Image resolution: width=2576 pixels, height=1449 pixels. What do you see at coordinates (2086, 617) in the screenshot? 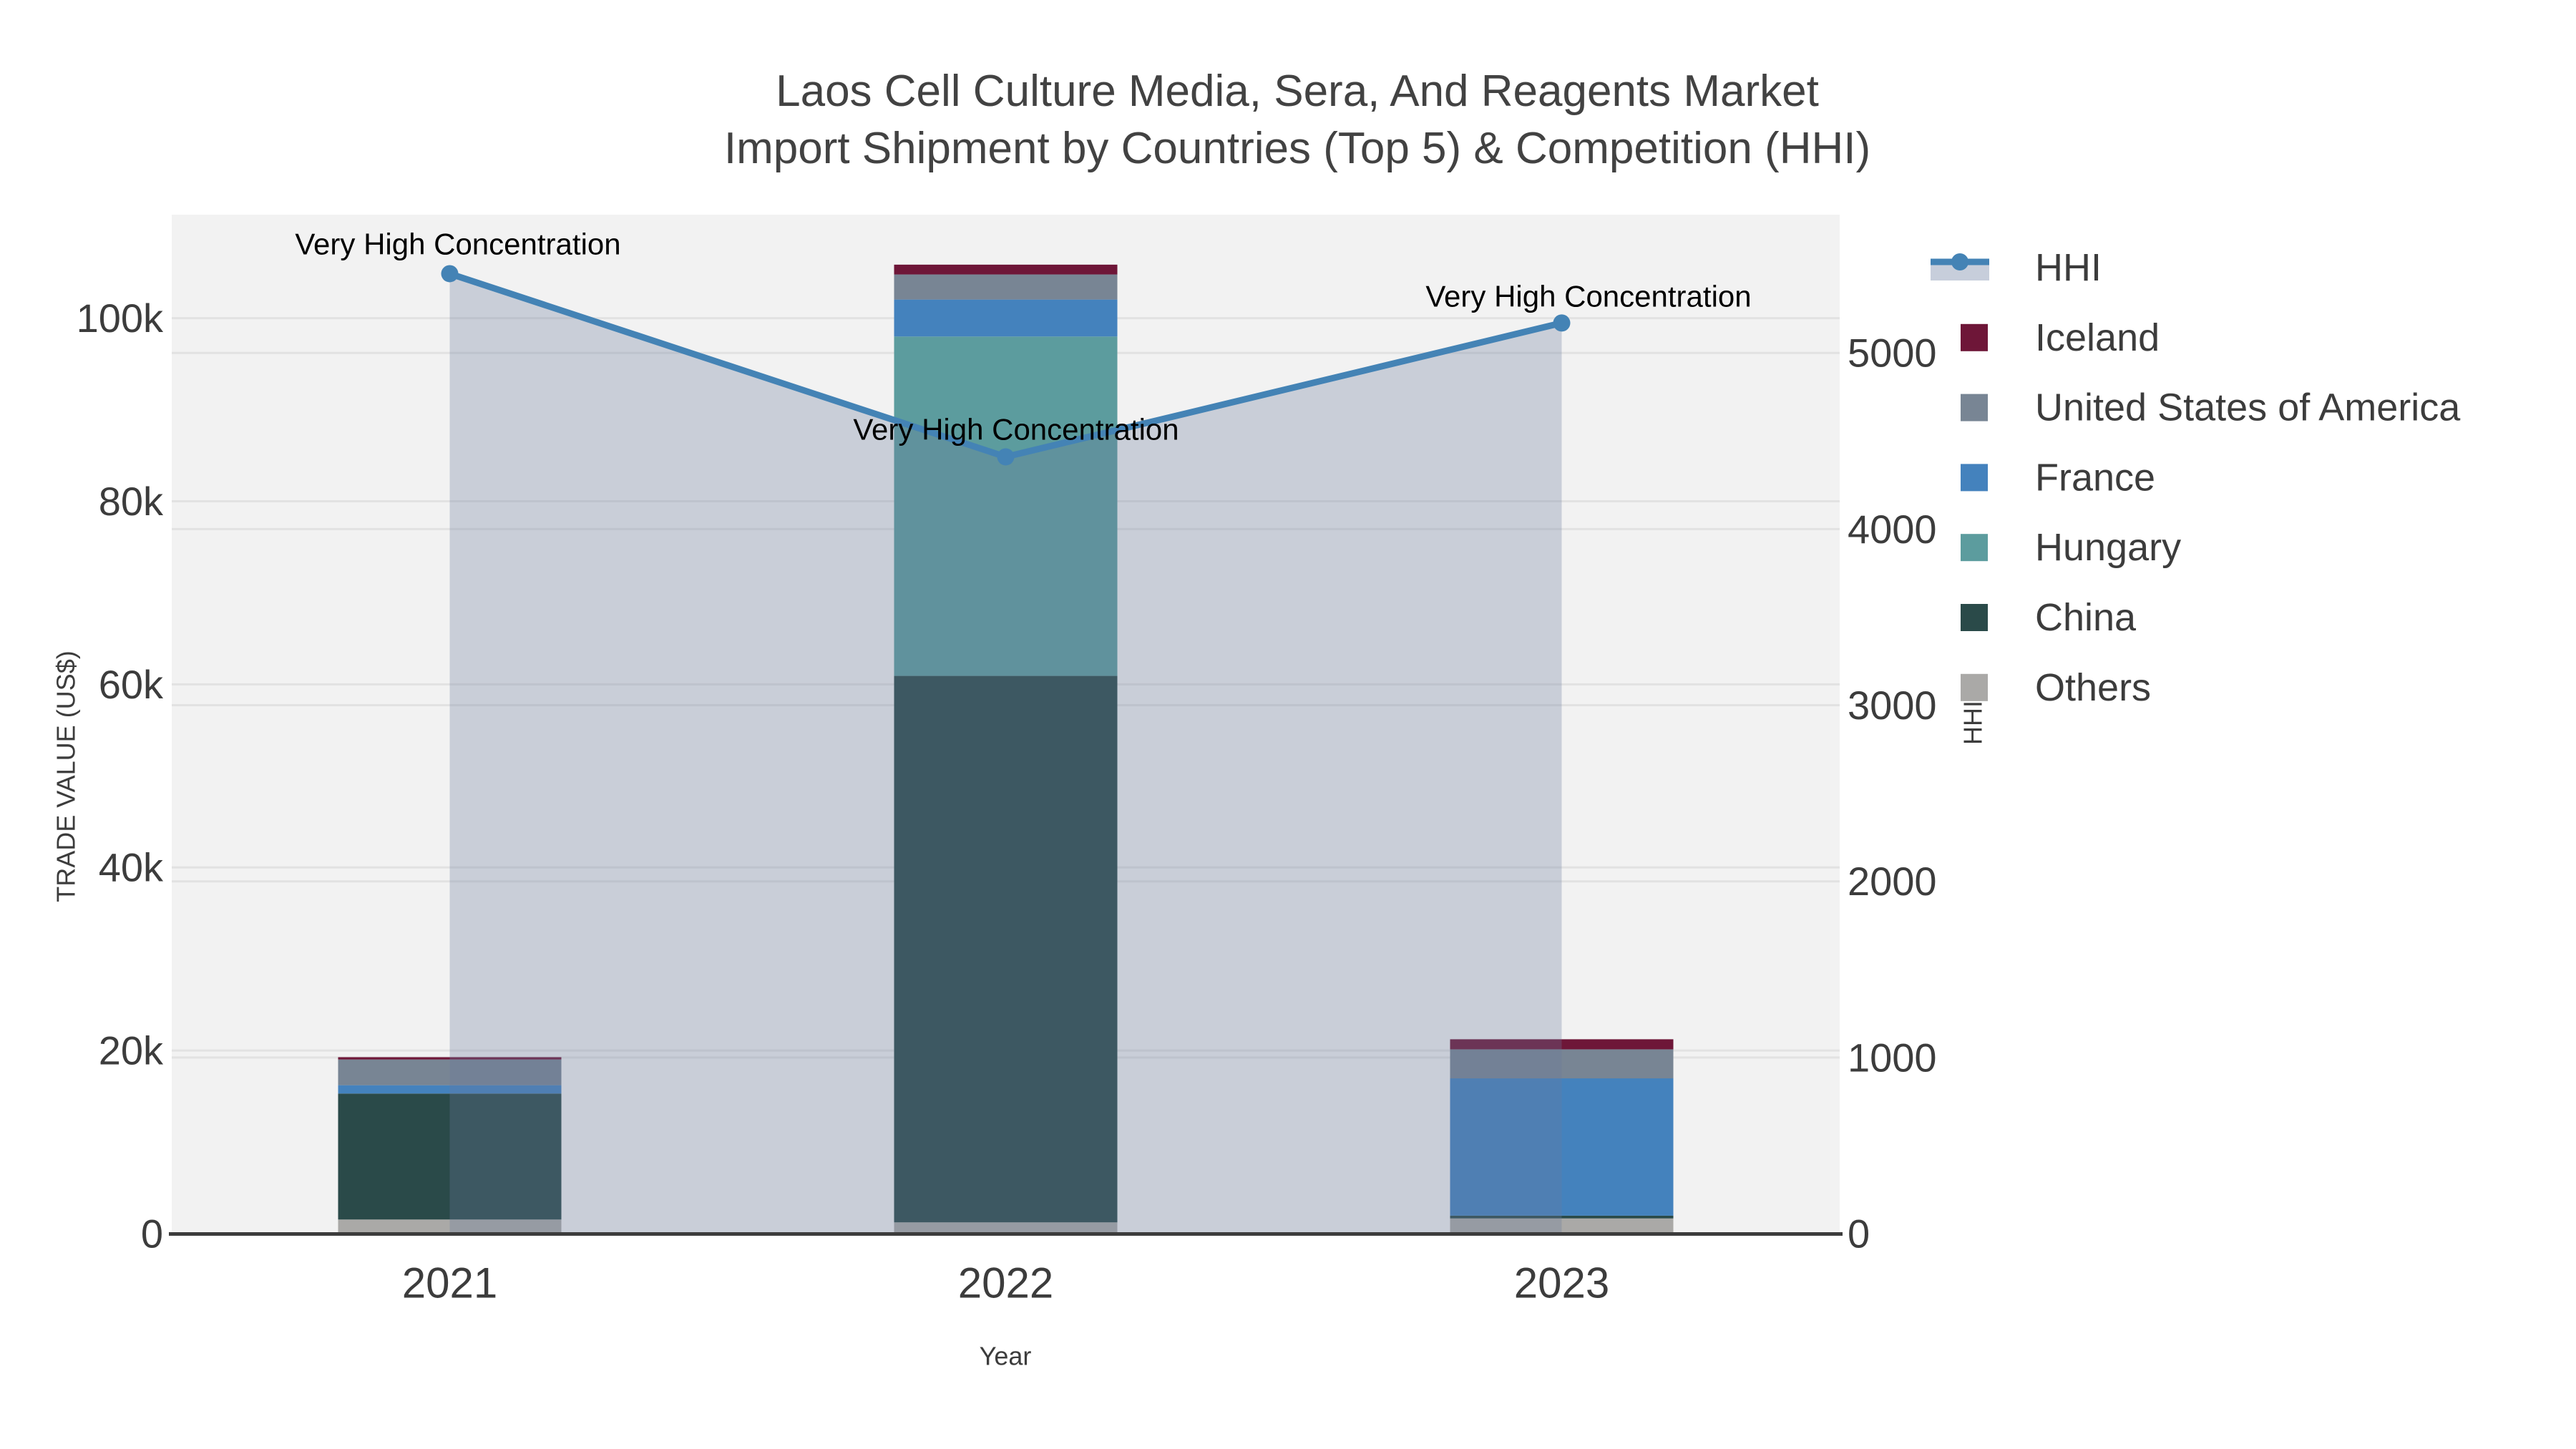
I see `legend-label-china: China` at bounding box center [2086, 617].